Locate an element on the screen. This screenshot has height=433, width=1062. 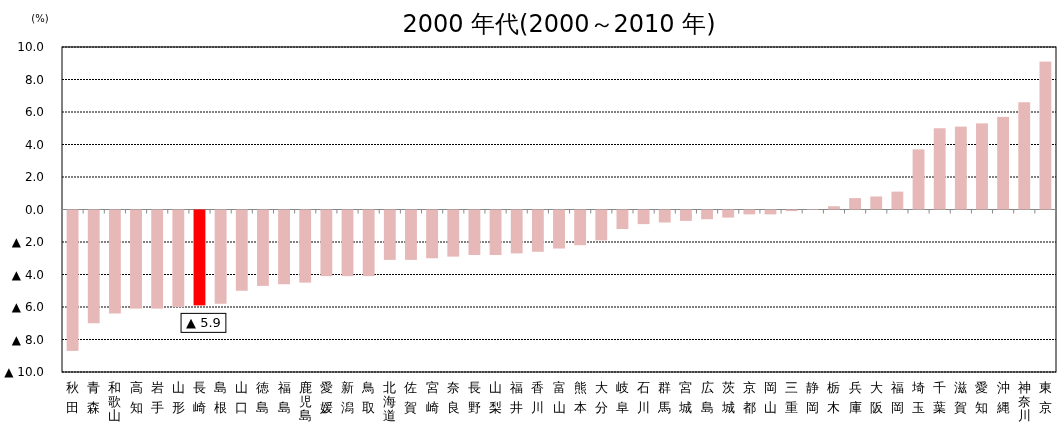
x-tick-label: 兵庫 is located at coordinates (855, 397).